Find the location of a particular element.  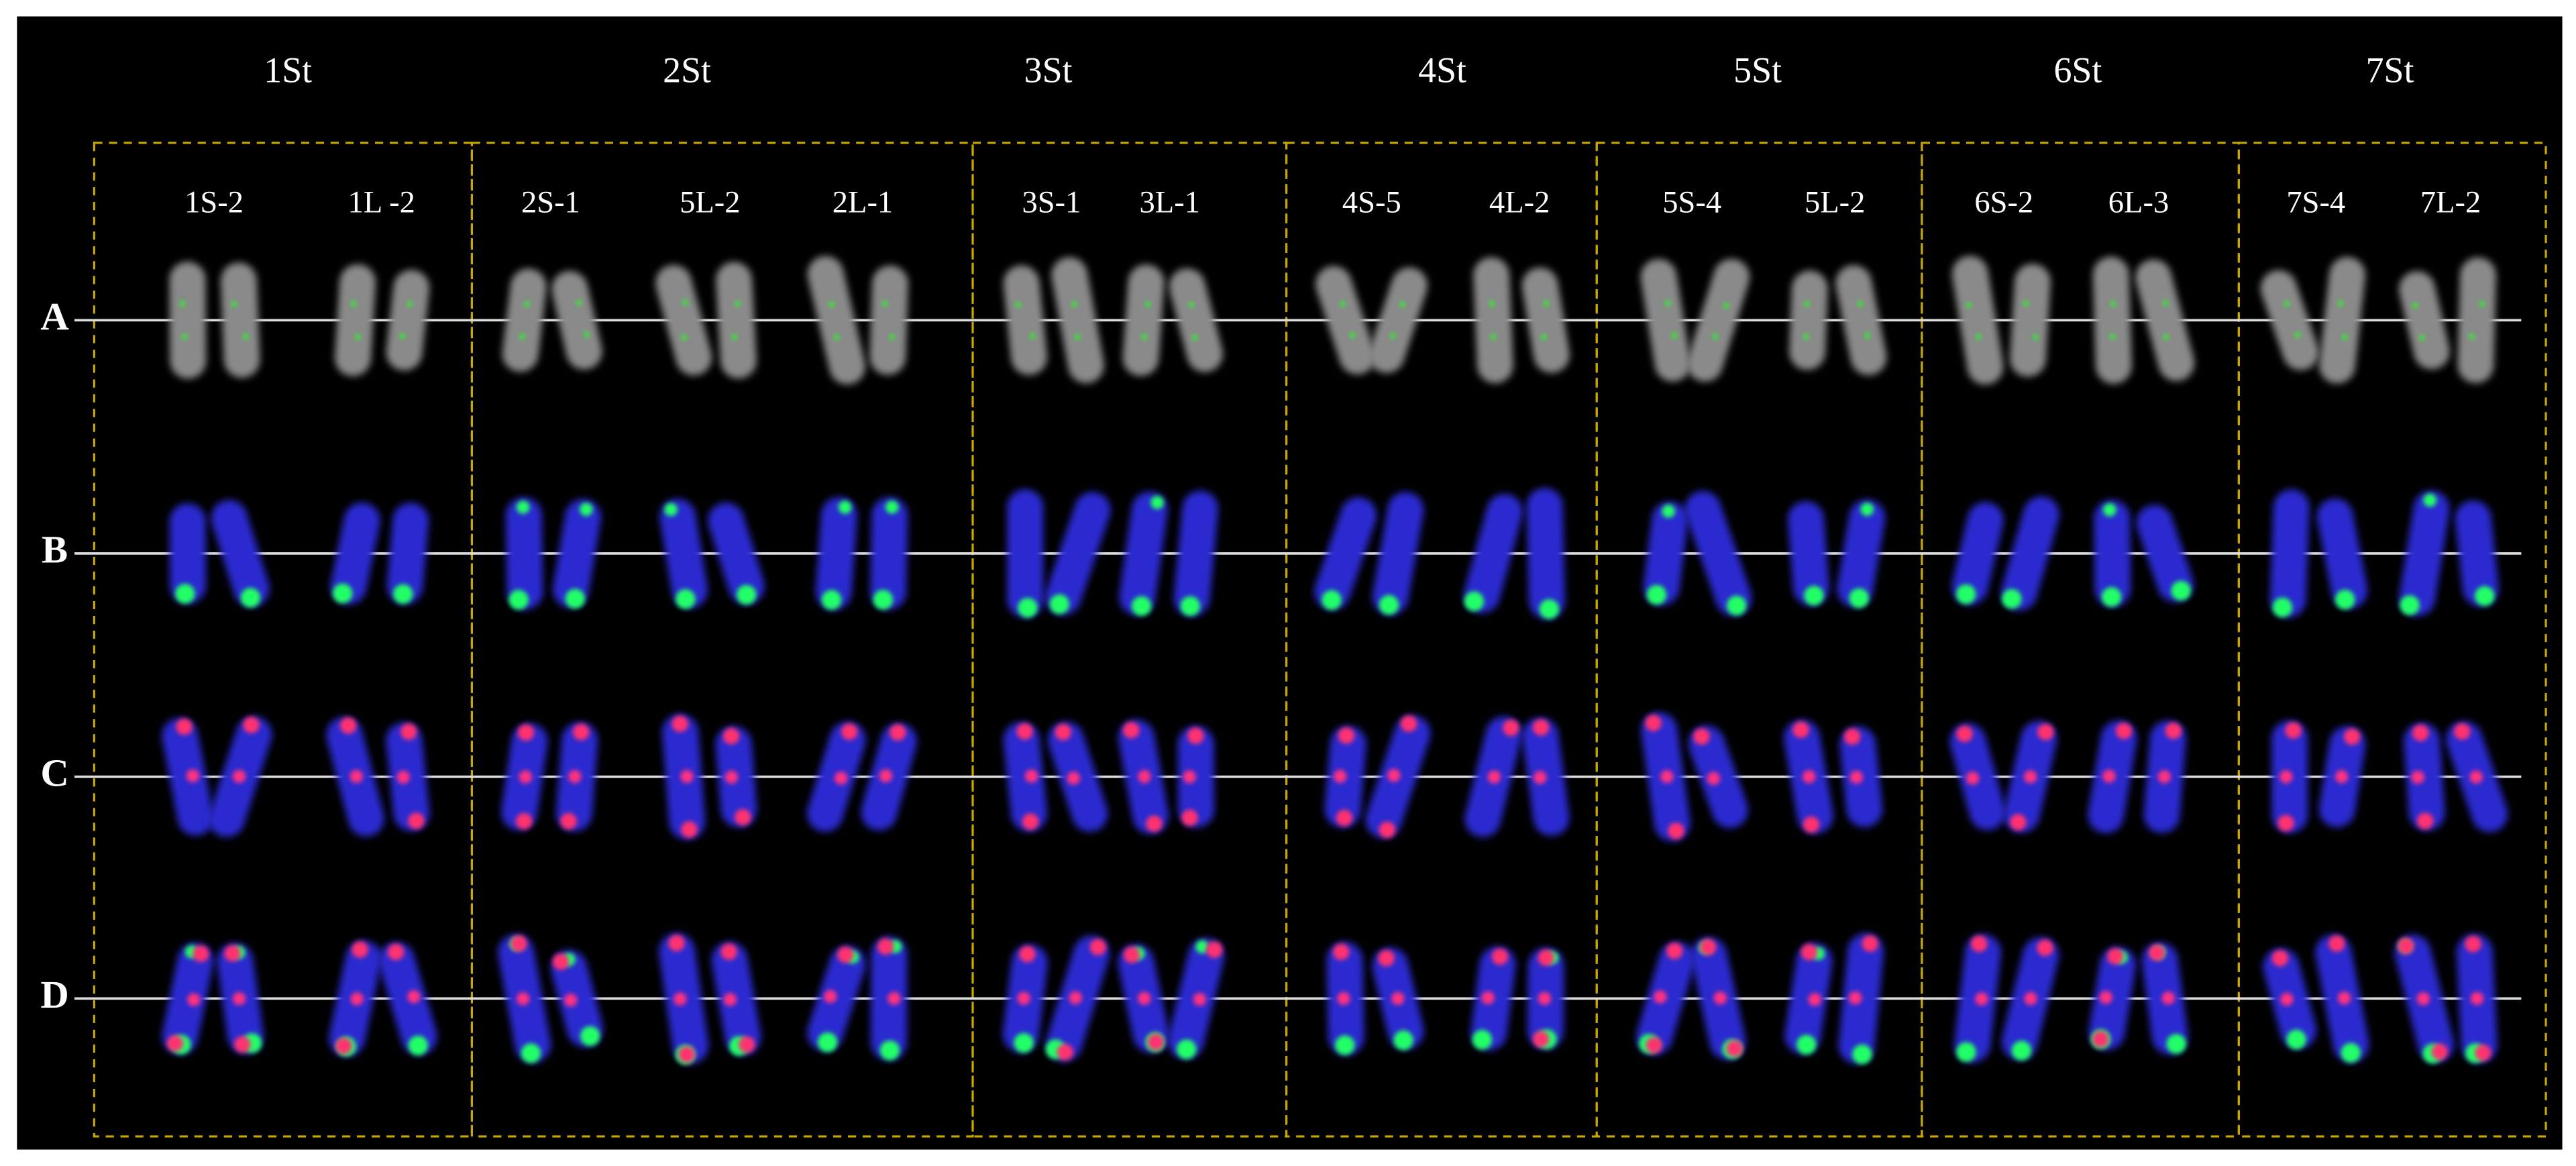

karyotype-label: 3L-1 is located at coordinates (1170, 203).